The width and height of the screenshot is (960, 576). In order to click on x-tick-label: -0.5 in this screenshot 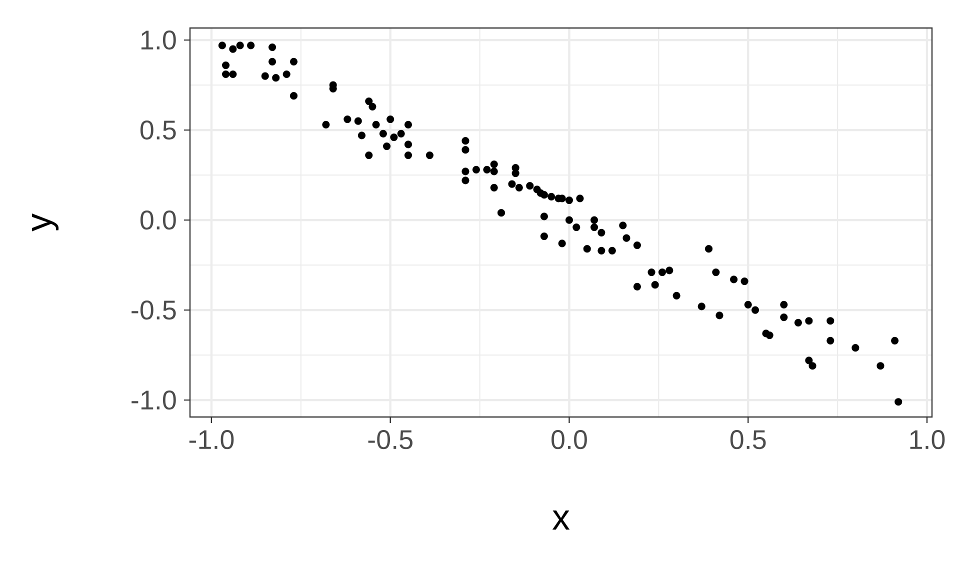, I will do `click(390, 440)`.